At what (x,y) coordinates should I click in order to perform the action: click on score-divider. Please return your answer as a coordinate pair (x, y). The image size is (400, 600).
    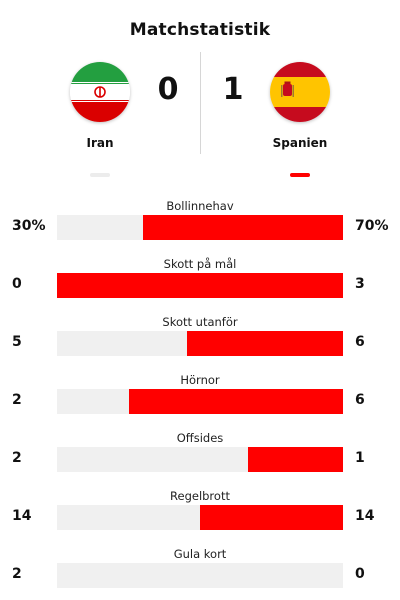
    Looking at the image, I should click on (200, 103).